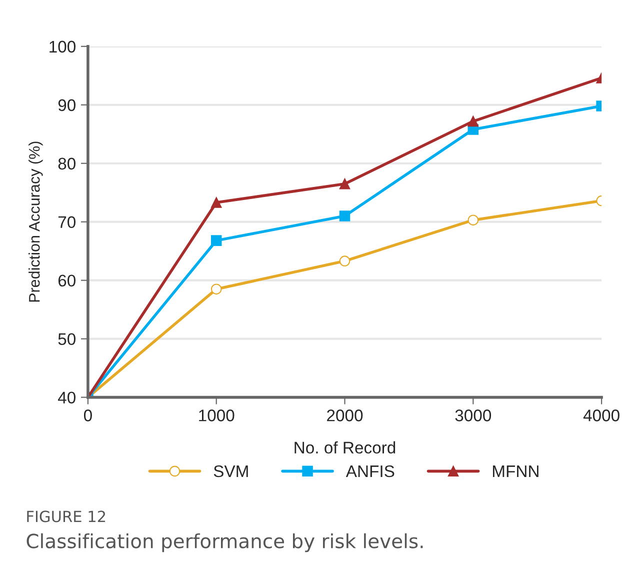 This screenshot has height=580, width=642. Describe the element at coordinates (67, 339) in the screenshot. I see `y-tick-label: 50` at that location.